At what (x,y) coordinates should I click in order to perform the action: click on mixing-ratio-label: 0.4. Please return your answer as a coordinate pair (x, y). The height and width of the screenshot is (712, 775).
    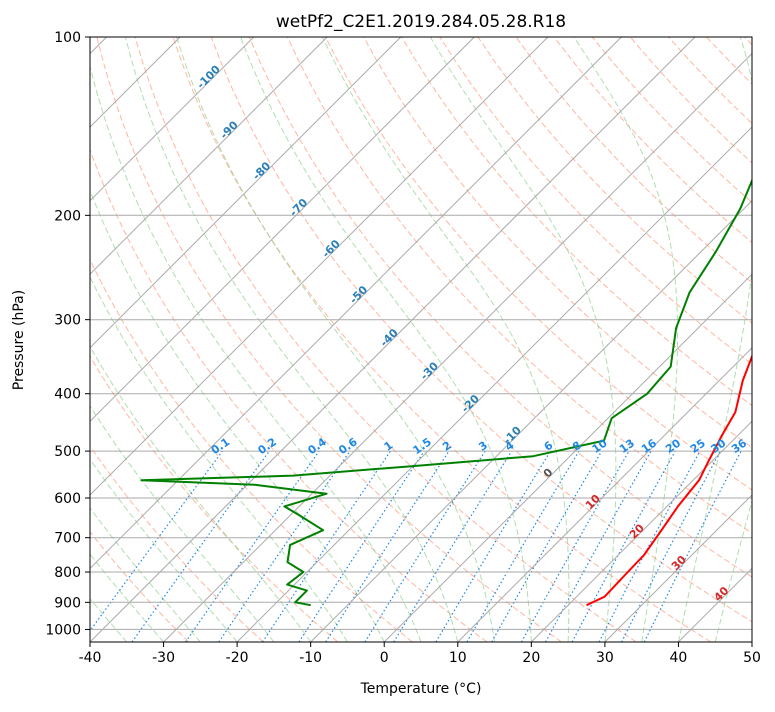
    Looking at the image, I should click on (317, 446).